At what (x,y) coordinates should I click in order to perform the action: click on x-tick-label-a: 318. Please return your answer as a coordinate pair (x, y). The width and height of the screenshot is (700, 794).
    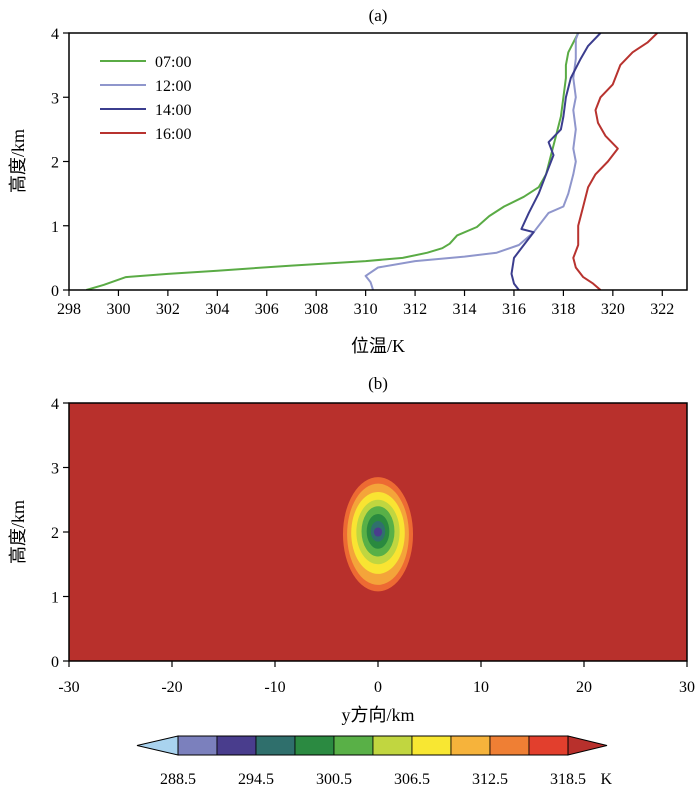
    Looking at the image, I should click on (563, 309).